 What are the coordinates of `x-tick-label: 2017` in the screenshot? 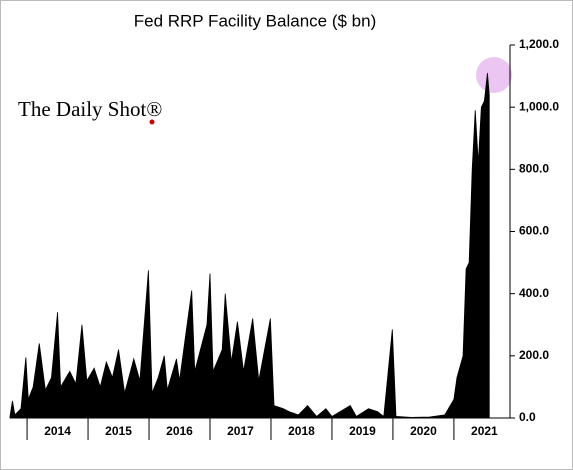 It's located at (240, 431).